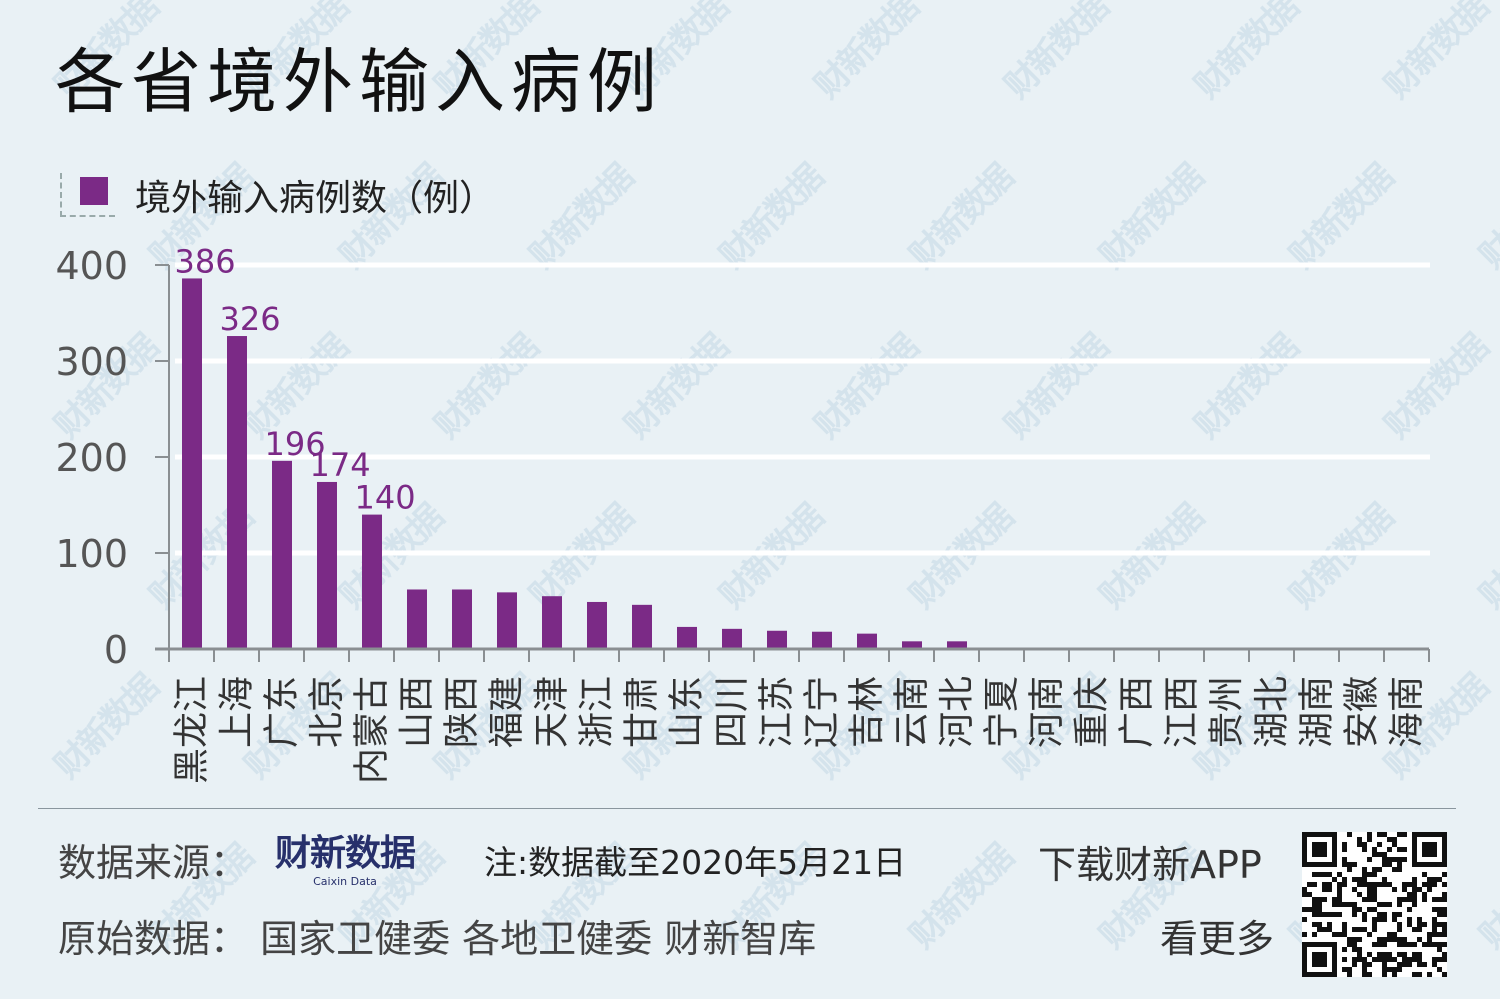 The width and height of the screenshot is (1500, 999). Describe the element at coordinates (822, 712) in the screenshot. I see `x-category-label: 辽宁` at that location.